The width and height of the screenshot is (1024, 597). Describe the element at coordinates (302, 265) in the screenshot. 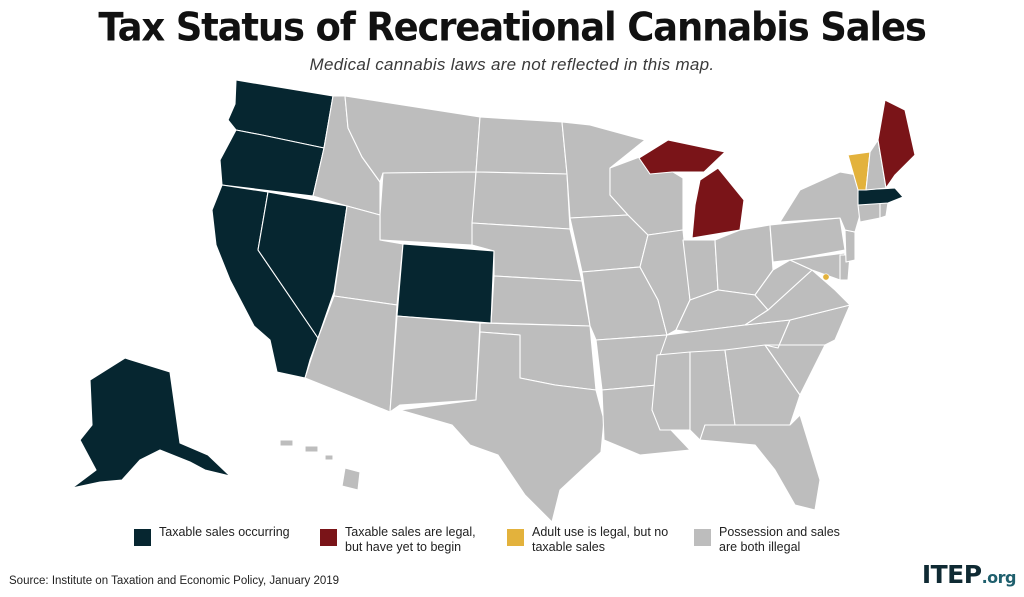

I see `state-NV` at that location.